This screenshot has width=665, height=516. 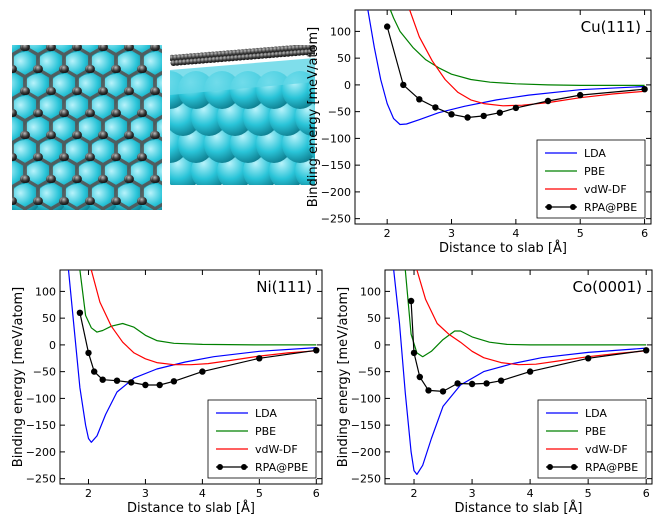 I want to click on graphene-on-metal-side-view-image, so click(x=242, y=115).